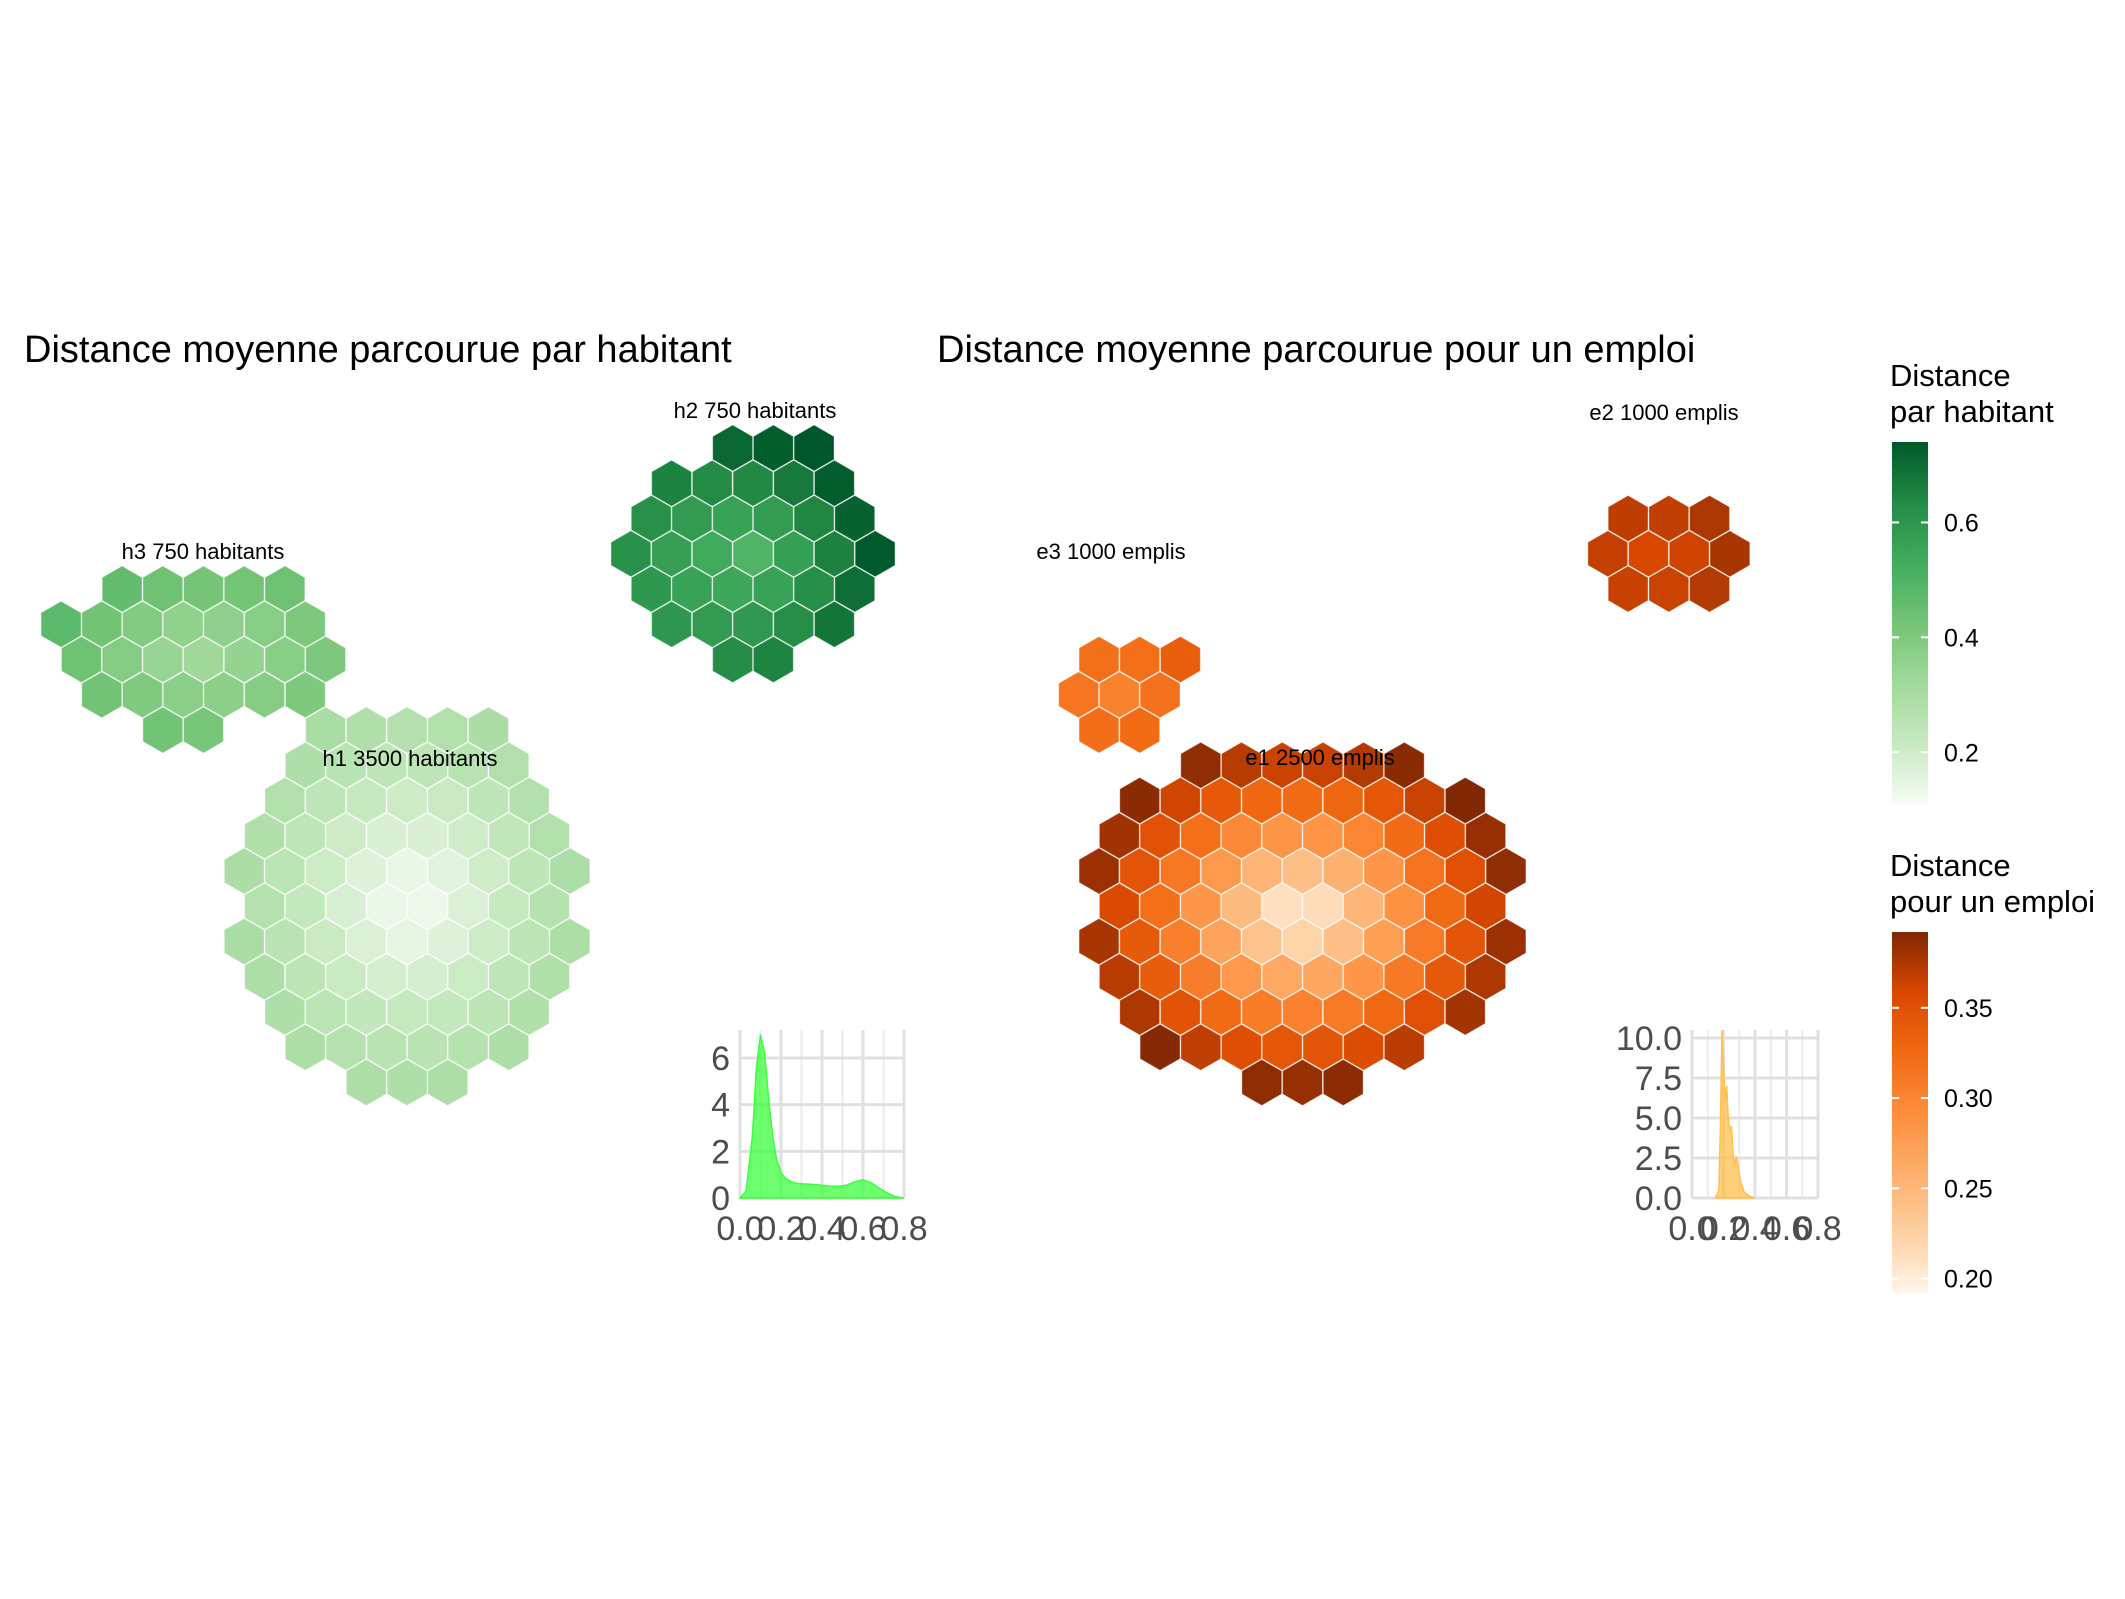  What do you see at coordinates (862, 1229) in the screenshot?
I see `inset-hab-x-tick-label: 0.6` at bounding box center [862, 1229].